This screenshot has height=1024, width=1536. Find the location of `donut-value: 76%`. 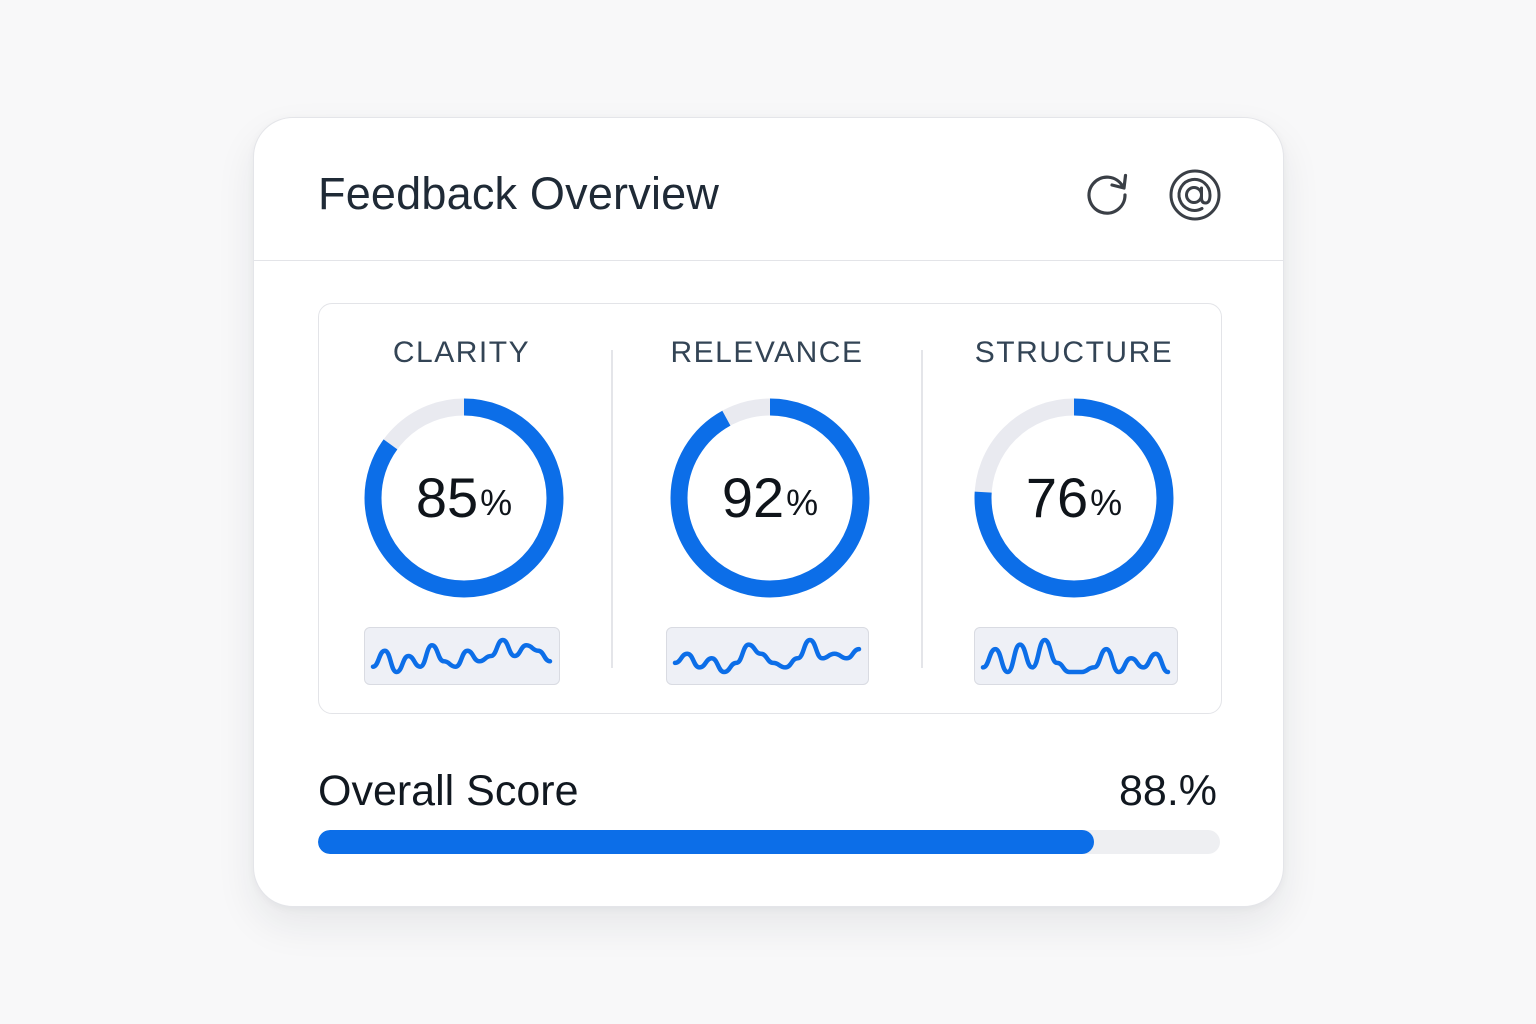

donut-value: 76% is located at coordinates (1074, 498).